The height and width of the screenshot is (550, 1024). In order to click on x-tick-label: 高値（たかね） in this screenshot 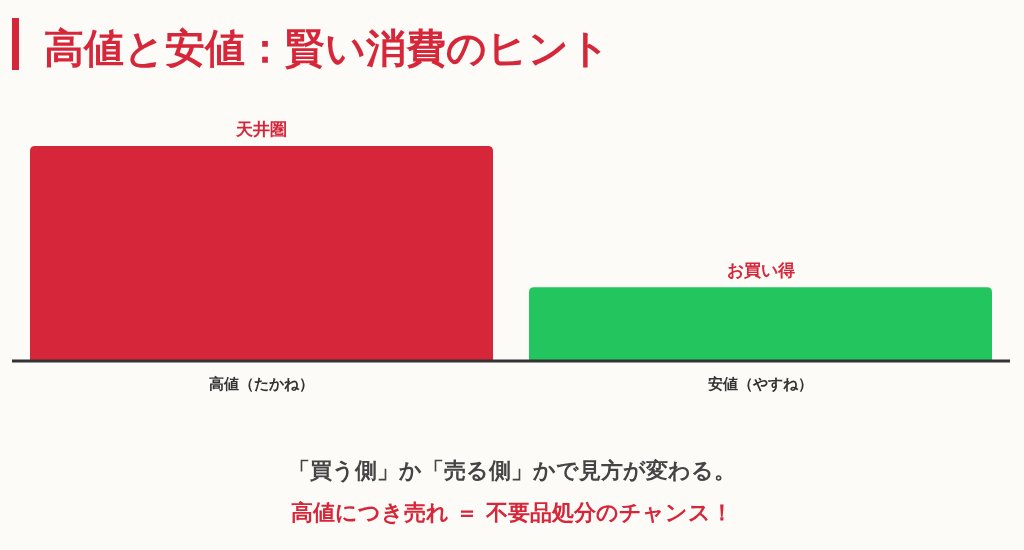, I will do `click(261, 384)`.